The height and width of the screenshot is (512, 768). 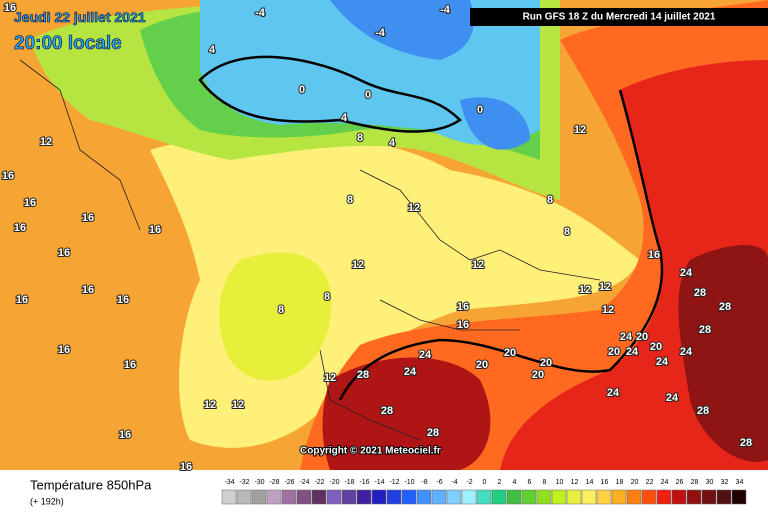 I want to click on scale-label: -32, so click(x=244, y=482).